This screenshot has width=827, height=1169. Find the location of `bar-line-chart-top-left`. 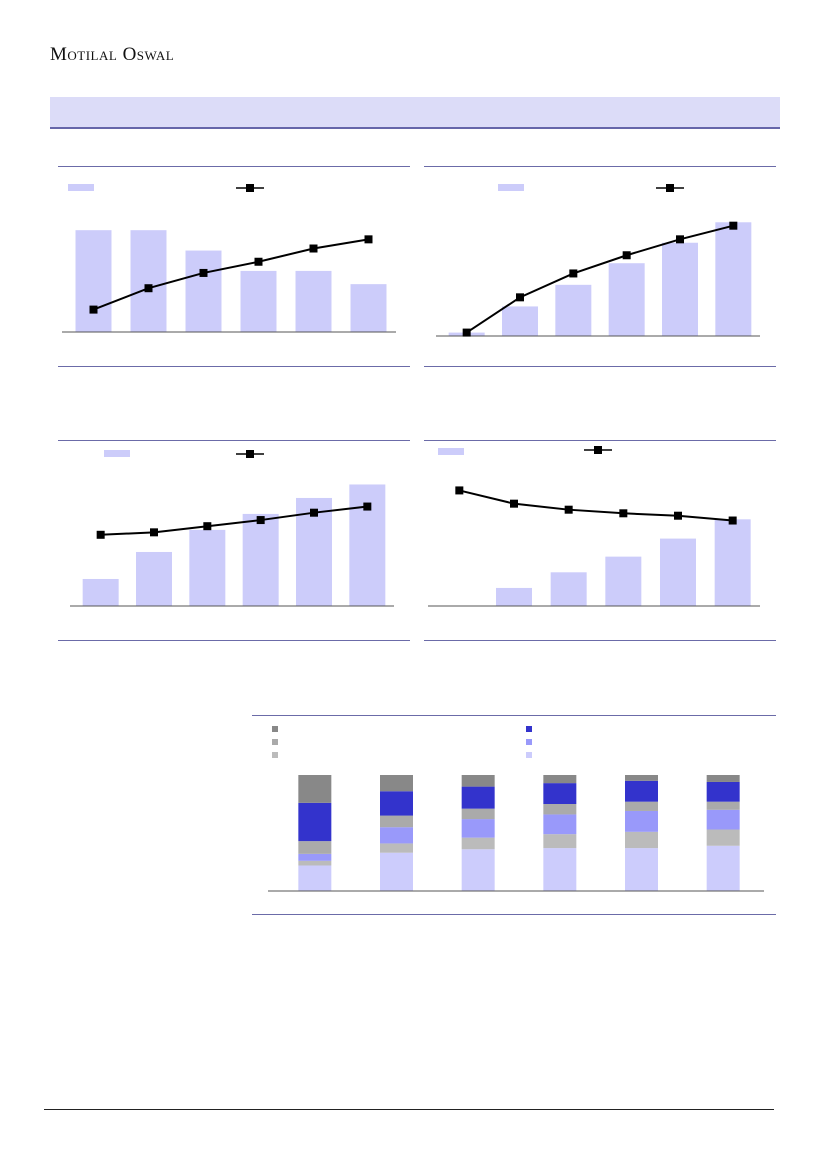

bar-line-chart-top-left is located at coordinates (229, 258).